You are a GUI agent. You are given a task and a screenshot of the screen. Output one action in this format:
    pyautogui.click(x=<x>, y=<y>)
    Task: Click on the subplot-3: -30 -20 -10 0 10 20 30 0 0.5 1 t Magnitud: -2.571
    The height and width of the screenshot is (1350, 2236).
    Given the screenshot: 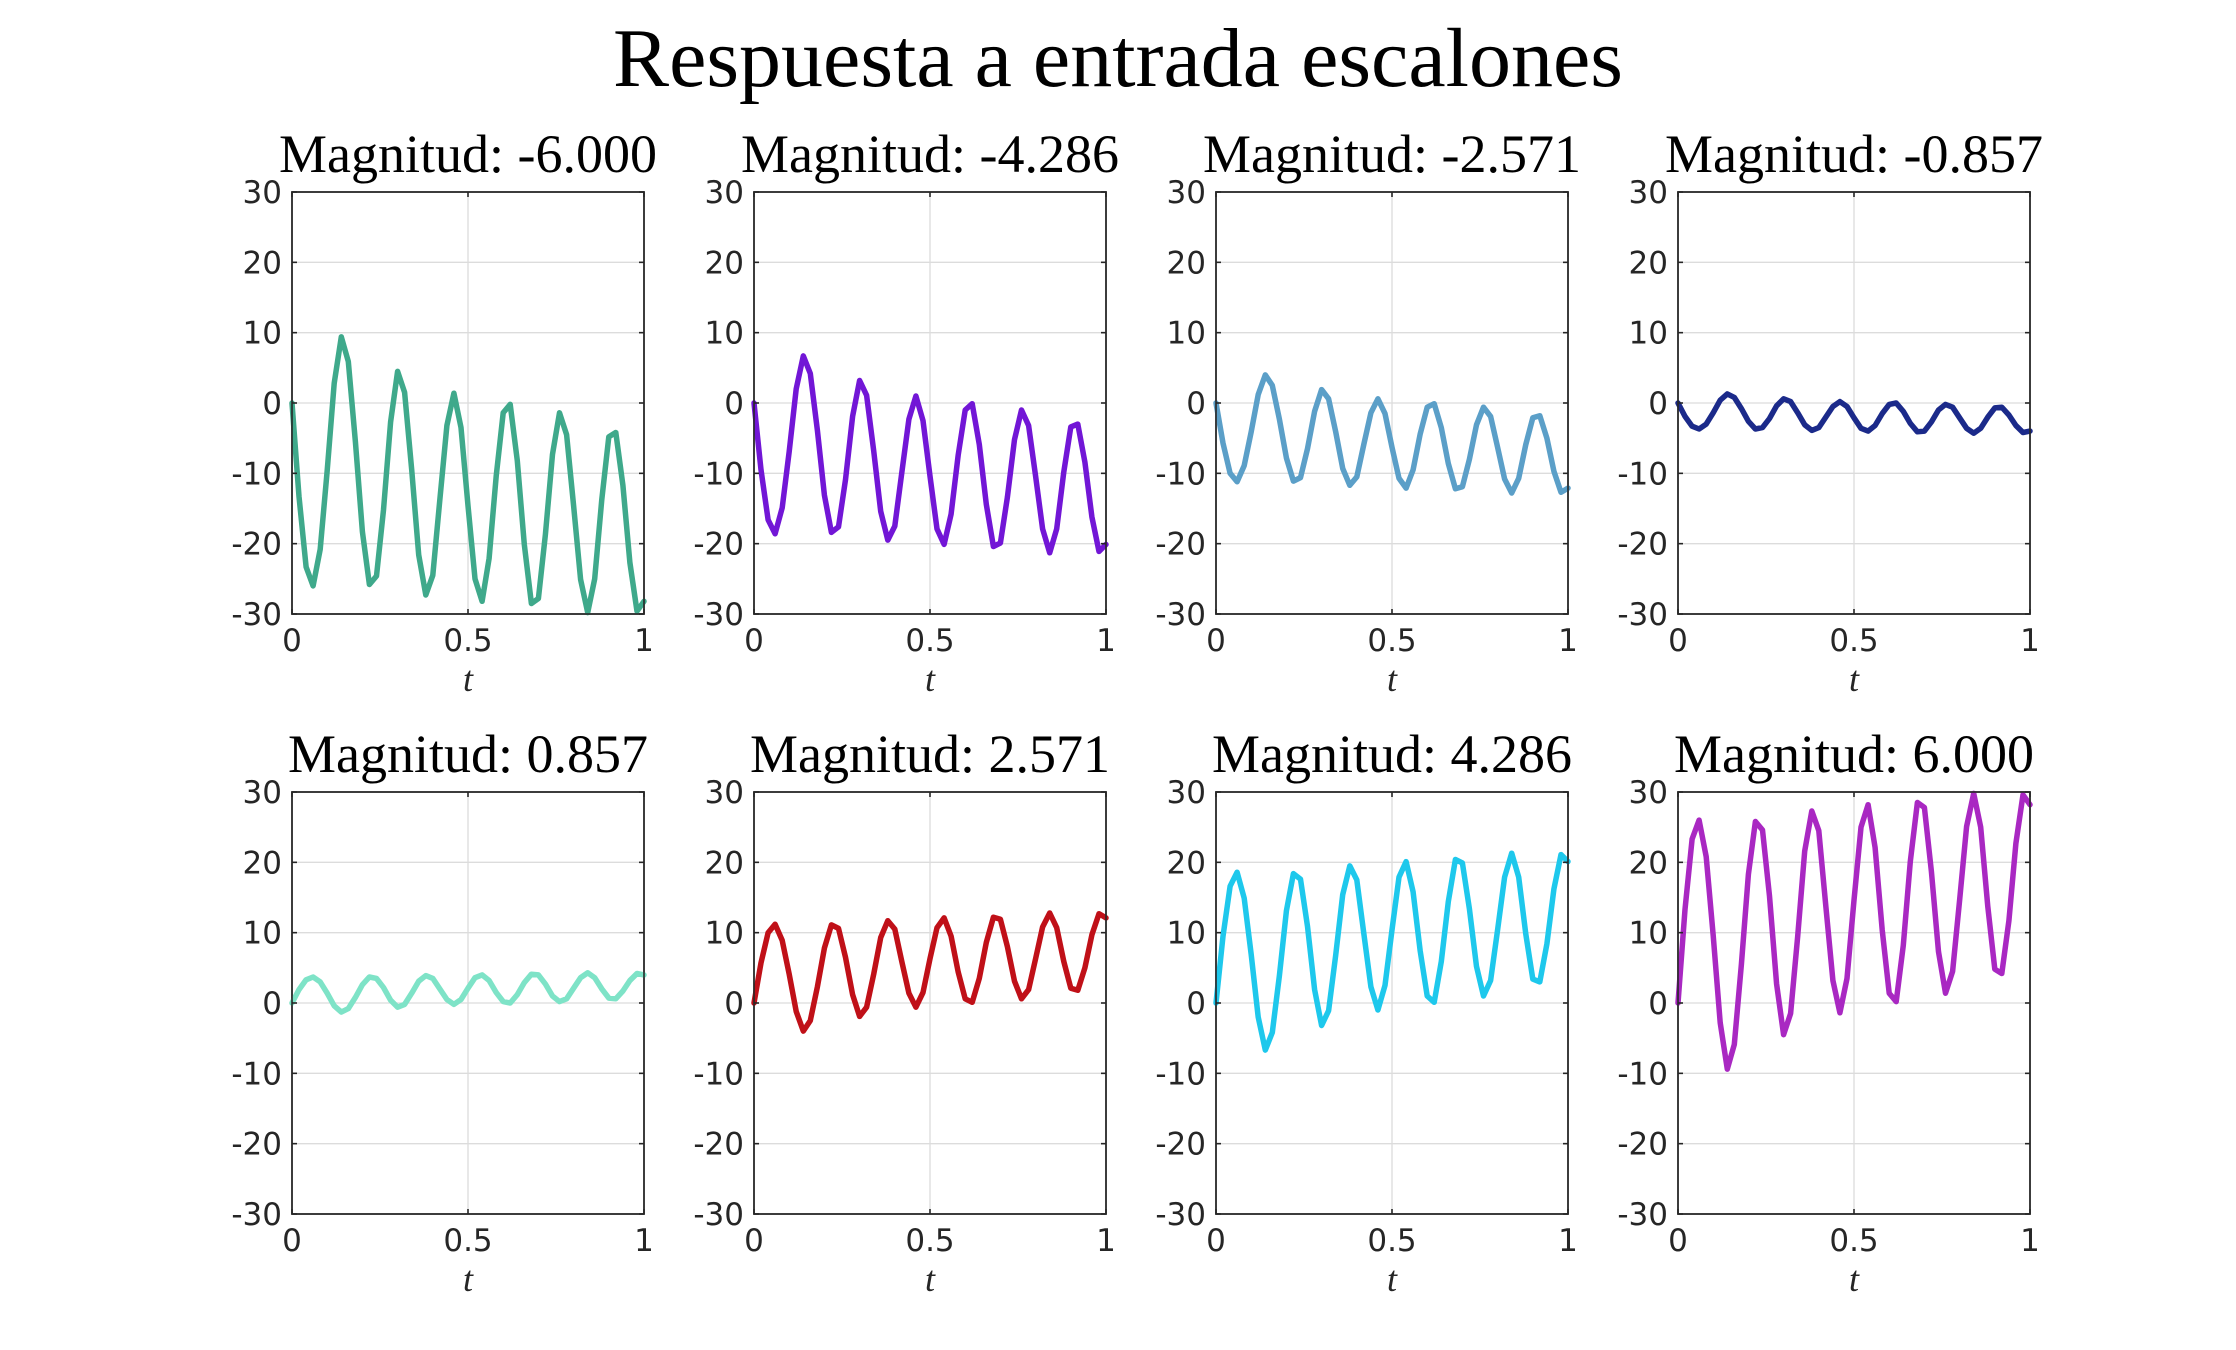 What is the action you would take?
    pyautogui.click(x=1368, y=411)
    